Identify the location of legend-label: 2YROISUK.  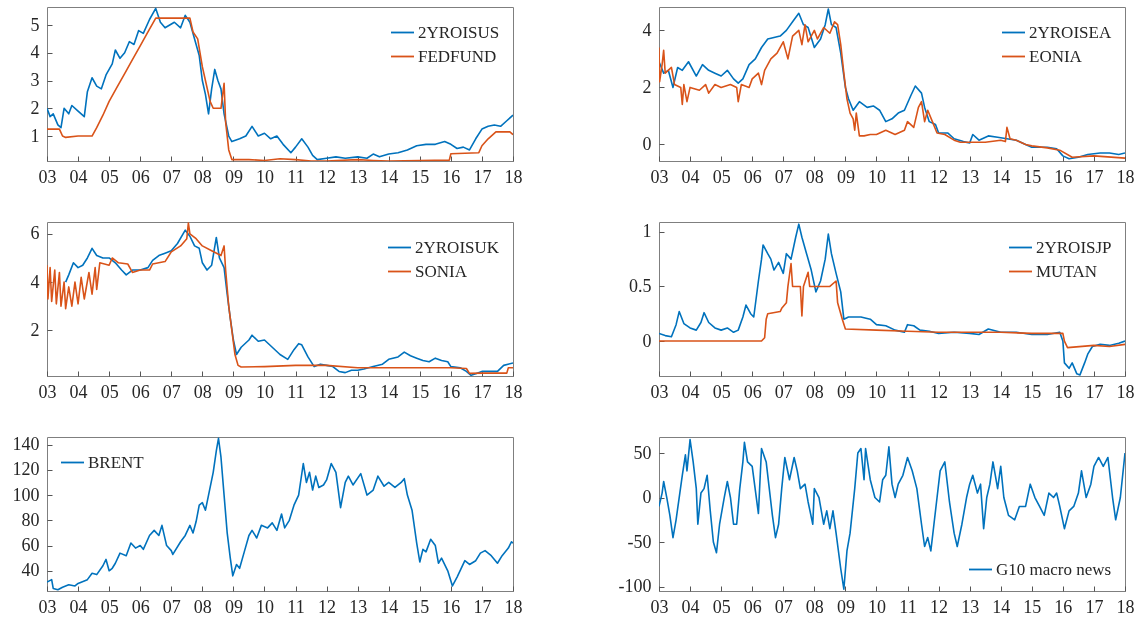
(457, 247).